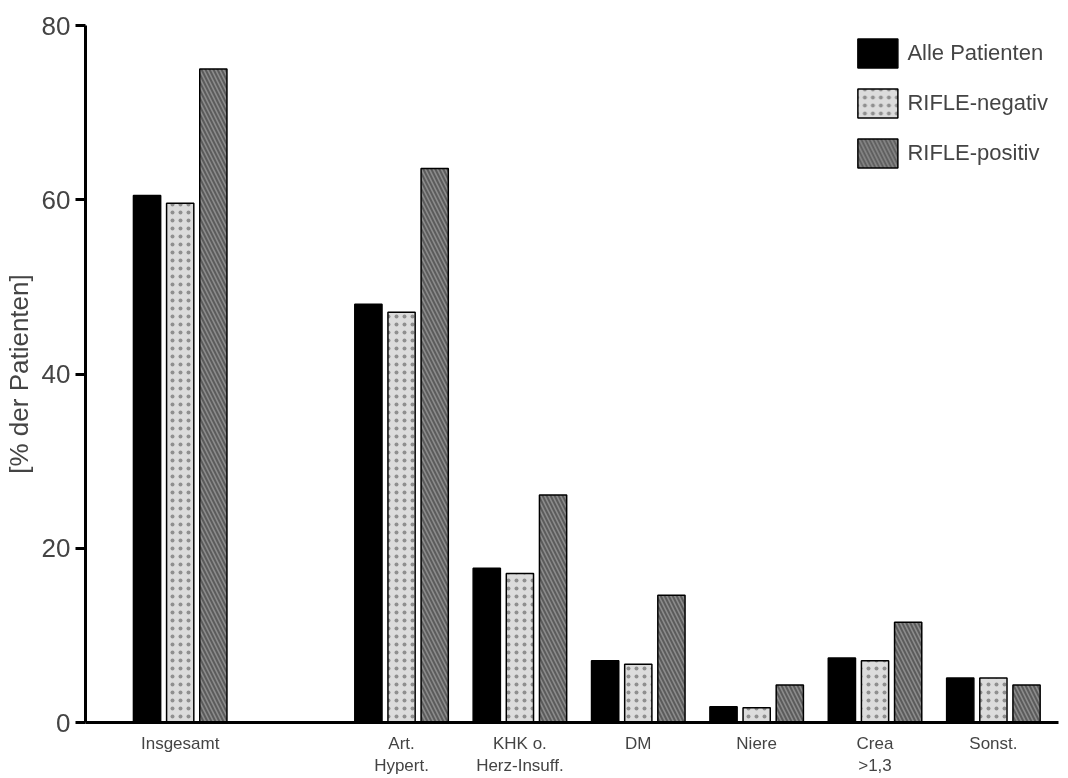 The height and width of the screenshot is (778, 1068). What do you see at coordinates (638, 743) in the screenshot?
I see `x-tick-label: DM` at bounding box center [638, 743].